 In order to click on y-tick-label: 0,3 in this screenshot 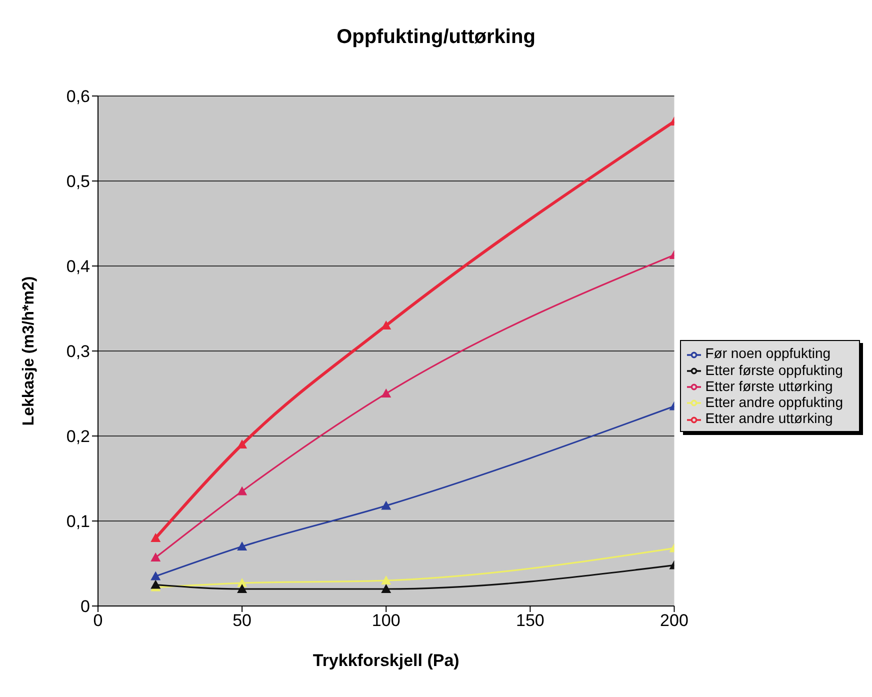, I will do `click(78, 352)`.